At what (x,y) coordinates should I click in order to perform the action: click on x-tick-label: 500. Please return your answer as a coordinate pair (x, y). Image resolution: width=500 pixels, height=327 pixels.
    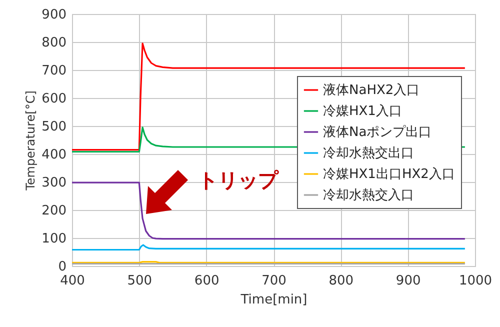
    Looking at the image, I should click on (139, 281).